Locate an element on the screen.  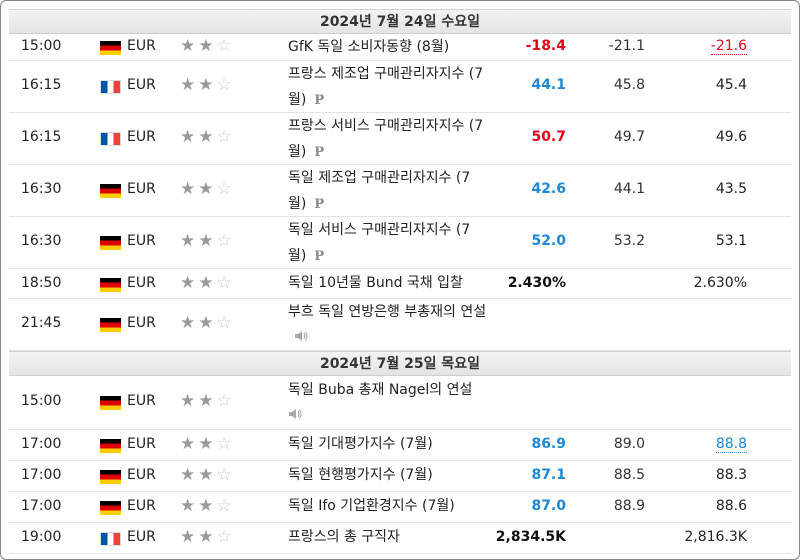
event-name: 프랑스 제조업 구매관리자지수 (7월) P is located at coordinates (392, 87).